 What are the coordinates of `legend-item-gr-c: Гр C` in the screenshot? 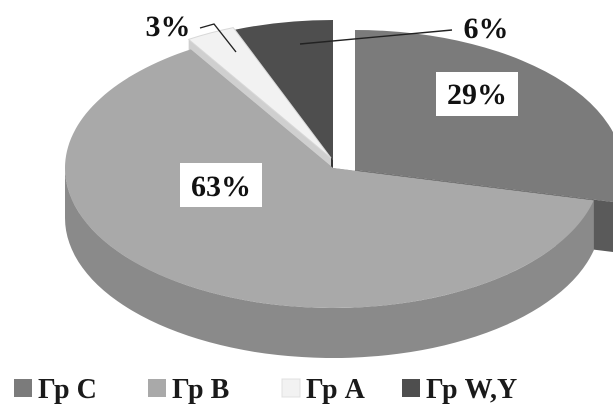 It's located at (55, 389).